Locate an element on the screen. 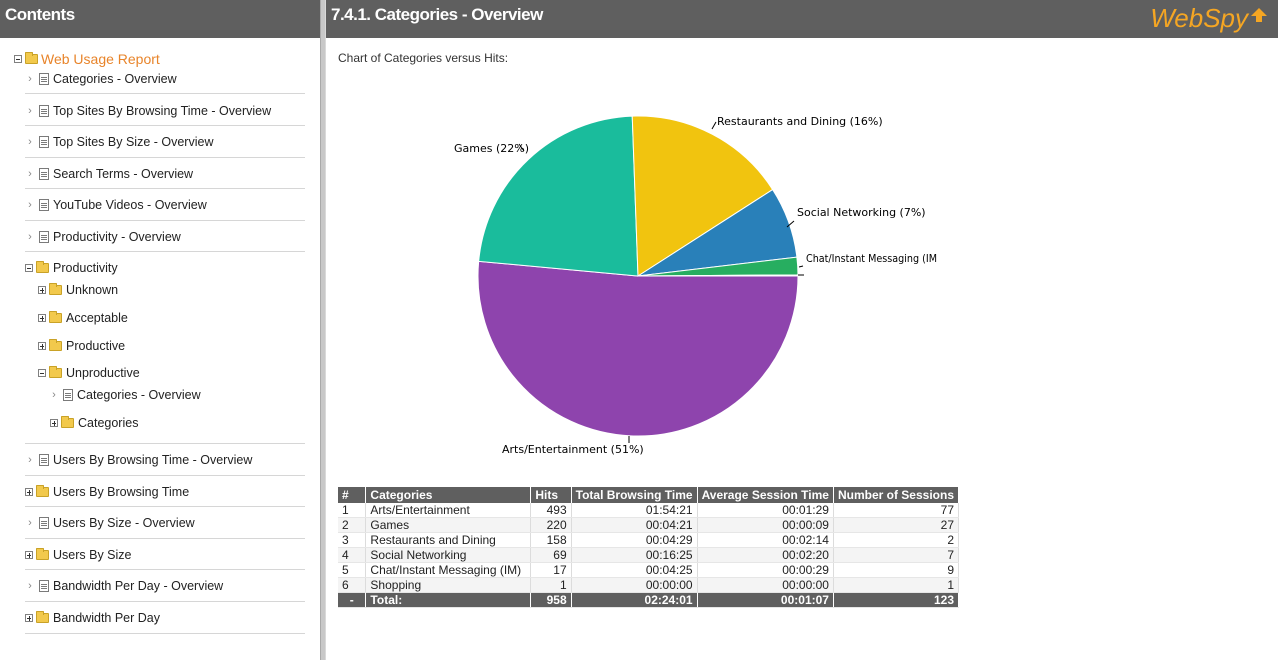 The image size is (1278, 660). tree-item-youtube-videos: › YouTube Videos - Overview is located at coordinates (165, 205).